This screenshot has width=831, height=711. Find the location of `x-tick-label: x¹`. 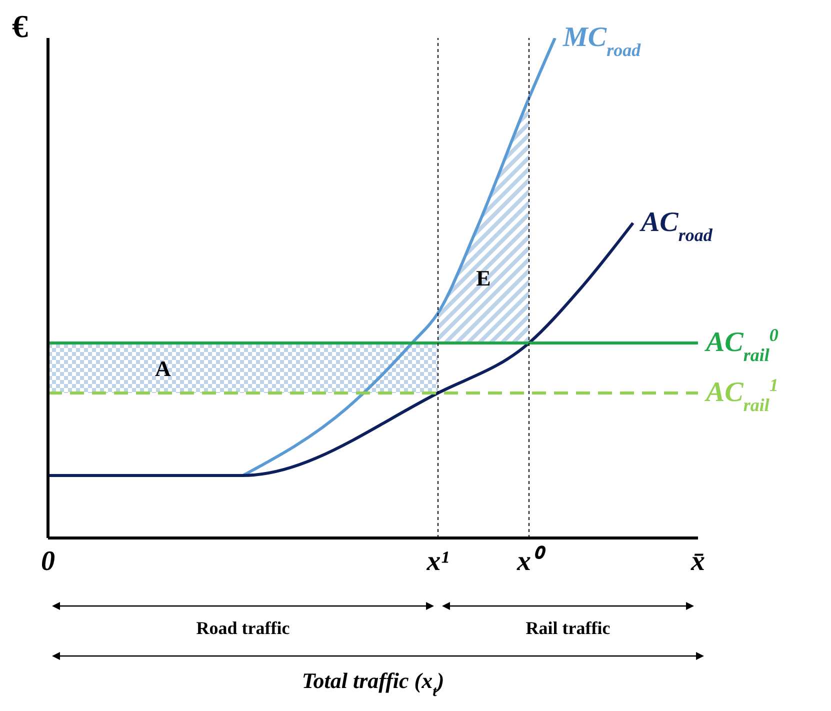

x-tick-label: x¹ is located at coordinates (438, 561).